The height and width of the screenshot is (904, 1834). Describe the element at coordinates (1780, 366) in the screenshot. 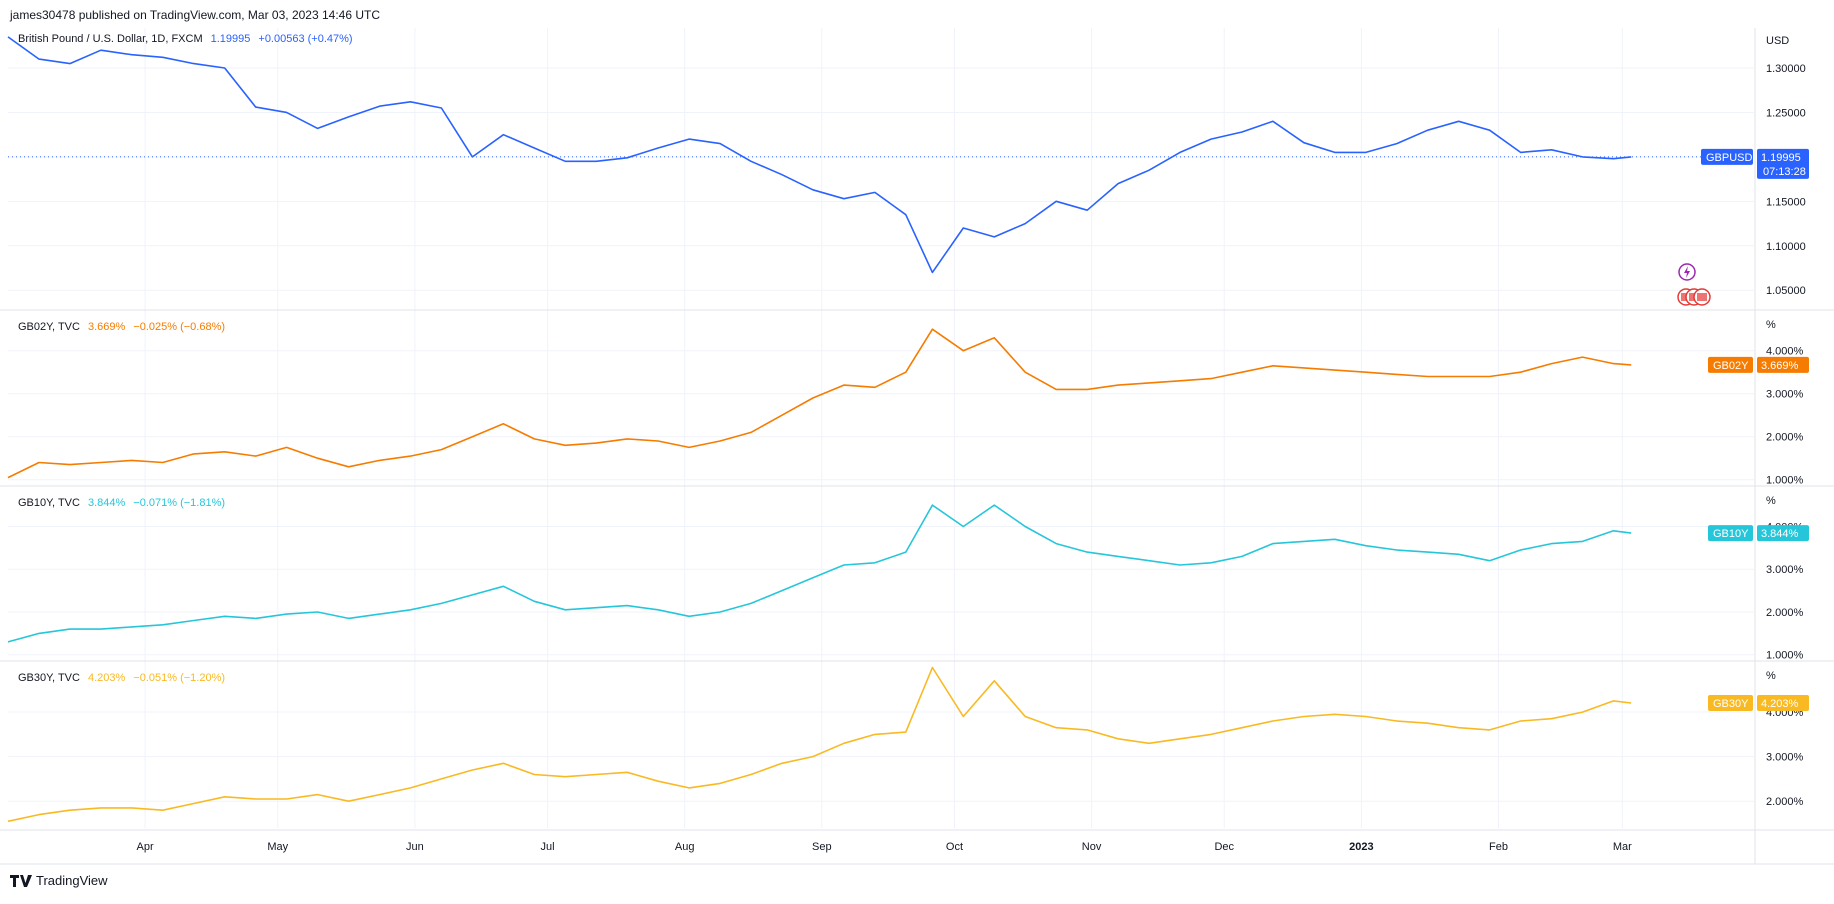

I see `price-tag-value: 3.669%` at that location.